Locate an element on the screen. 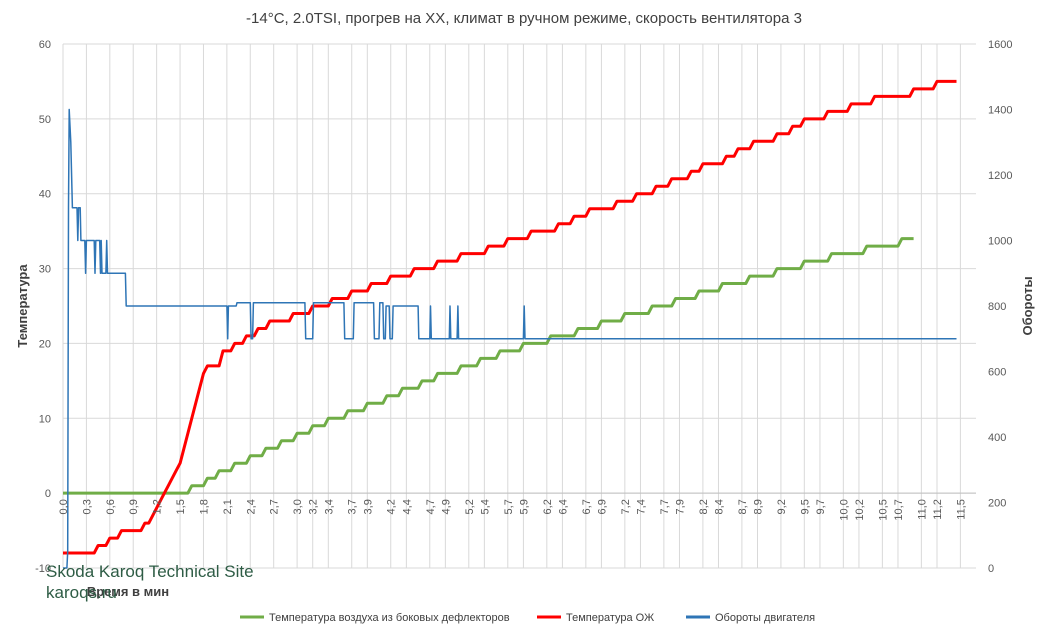  x-tick-label: 0,3 is located at coordinates (87, 506).